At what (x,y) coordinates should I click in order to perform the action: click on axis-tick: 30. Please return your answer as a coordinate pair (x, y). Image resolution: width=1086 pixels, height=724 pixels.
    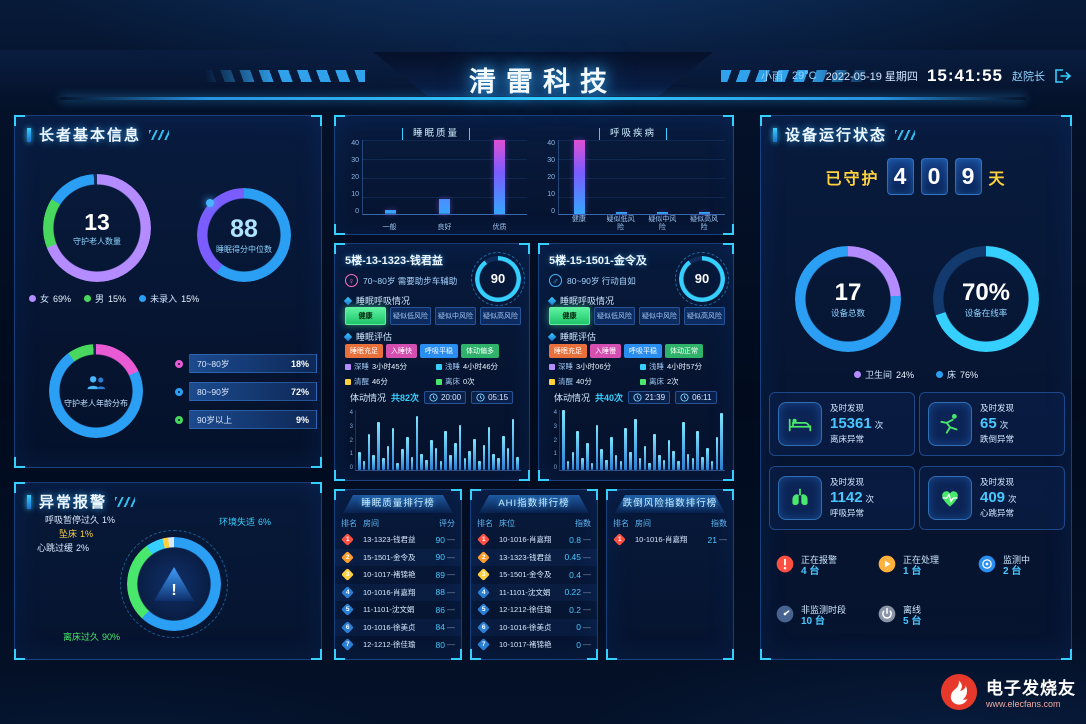
    Looking at the image, I should click on (551, 160).